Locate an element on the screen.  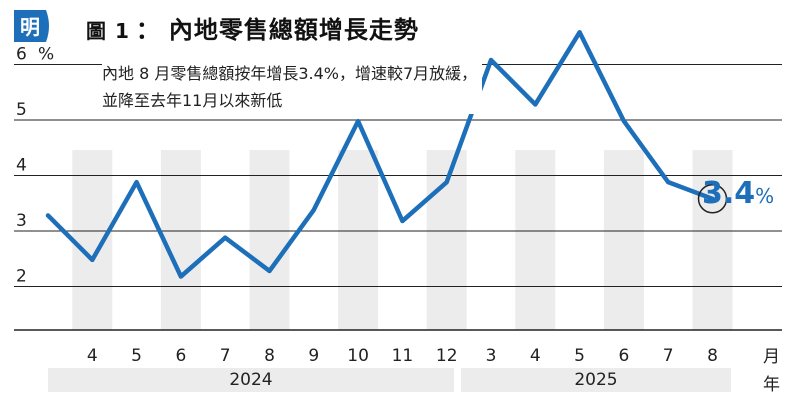
newspaper-logo: 明 is located at coordinates (31, 26).